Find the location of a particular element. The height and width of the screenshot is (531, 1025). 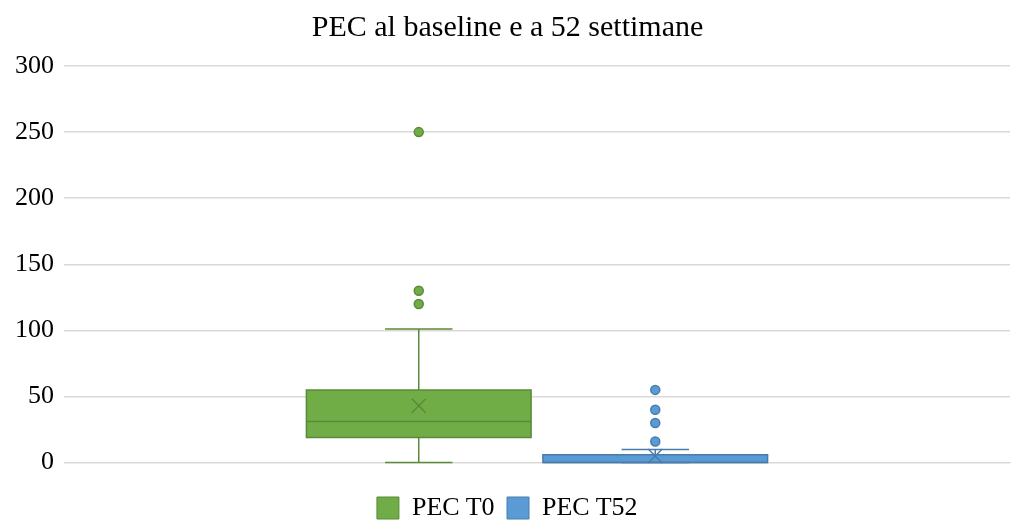

y-tick-label: 200 is located at coordinates (34, 197).